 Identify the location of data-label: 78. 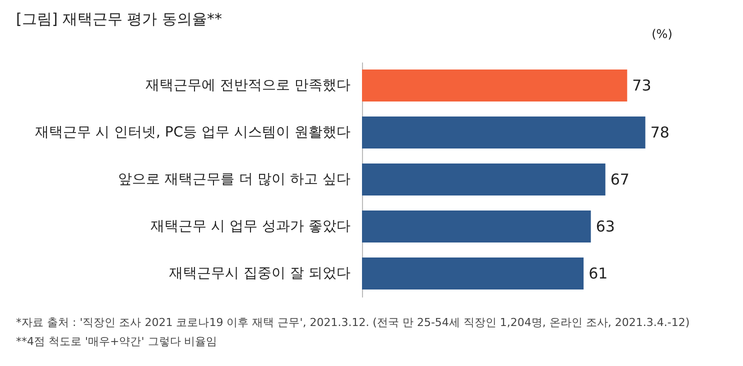
(660, 133).